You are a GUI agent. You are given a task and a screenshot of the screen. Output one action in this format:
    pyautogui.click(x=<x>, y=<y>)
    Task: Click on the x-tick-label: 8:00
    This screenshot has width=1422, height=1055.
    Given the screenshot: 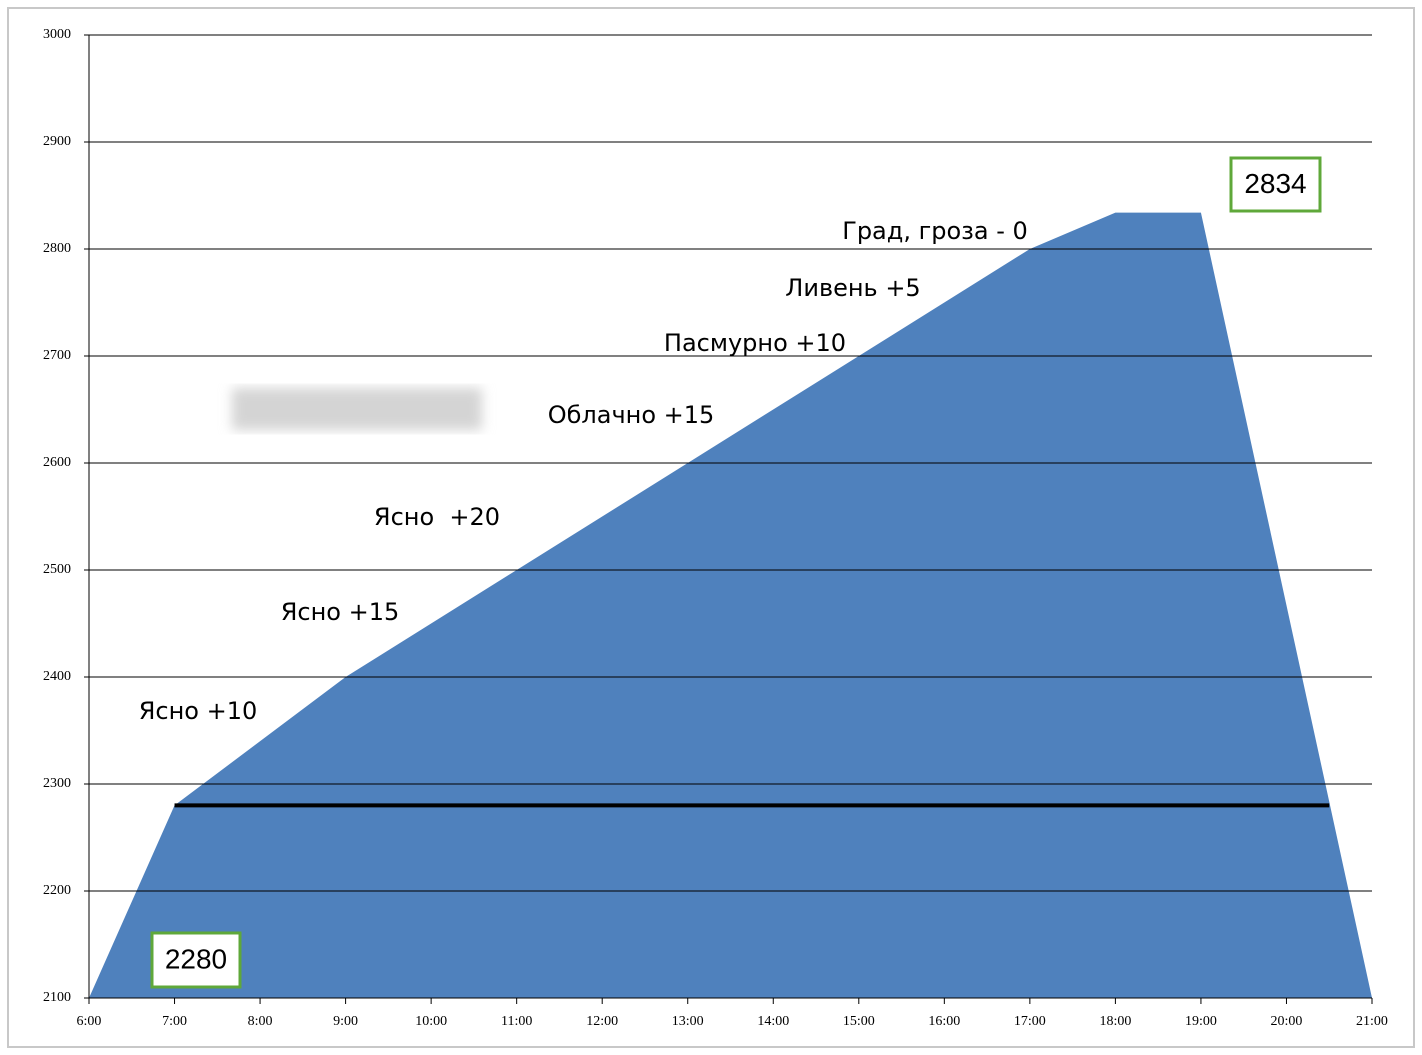 What is the action you would take?
    pyautogui.click(x=260, y=1021)
    